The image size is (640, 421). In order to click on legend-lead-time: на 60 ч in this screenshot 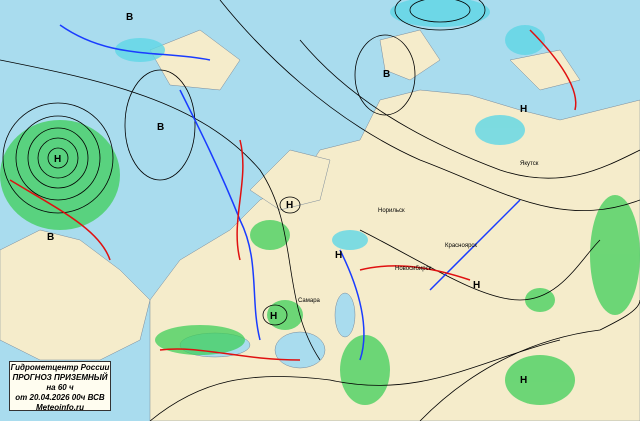, I will do `click(60, 387)`.